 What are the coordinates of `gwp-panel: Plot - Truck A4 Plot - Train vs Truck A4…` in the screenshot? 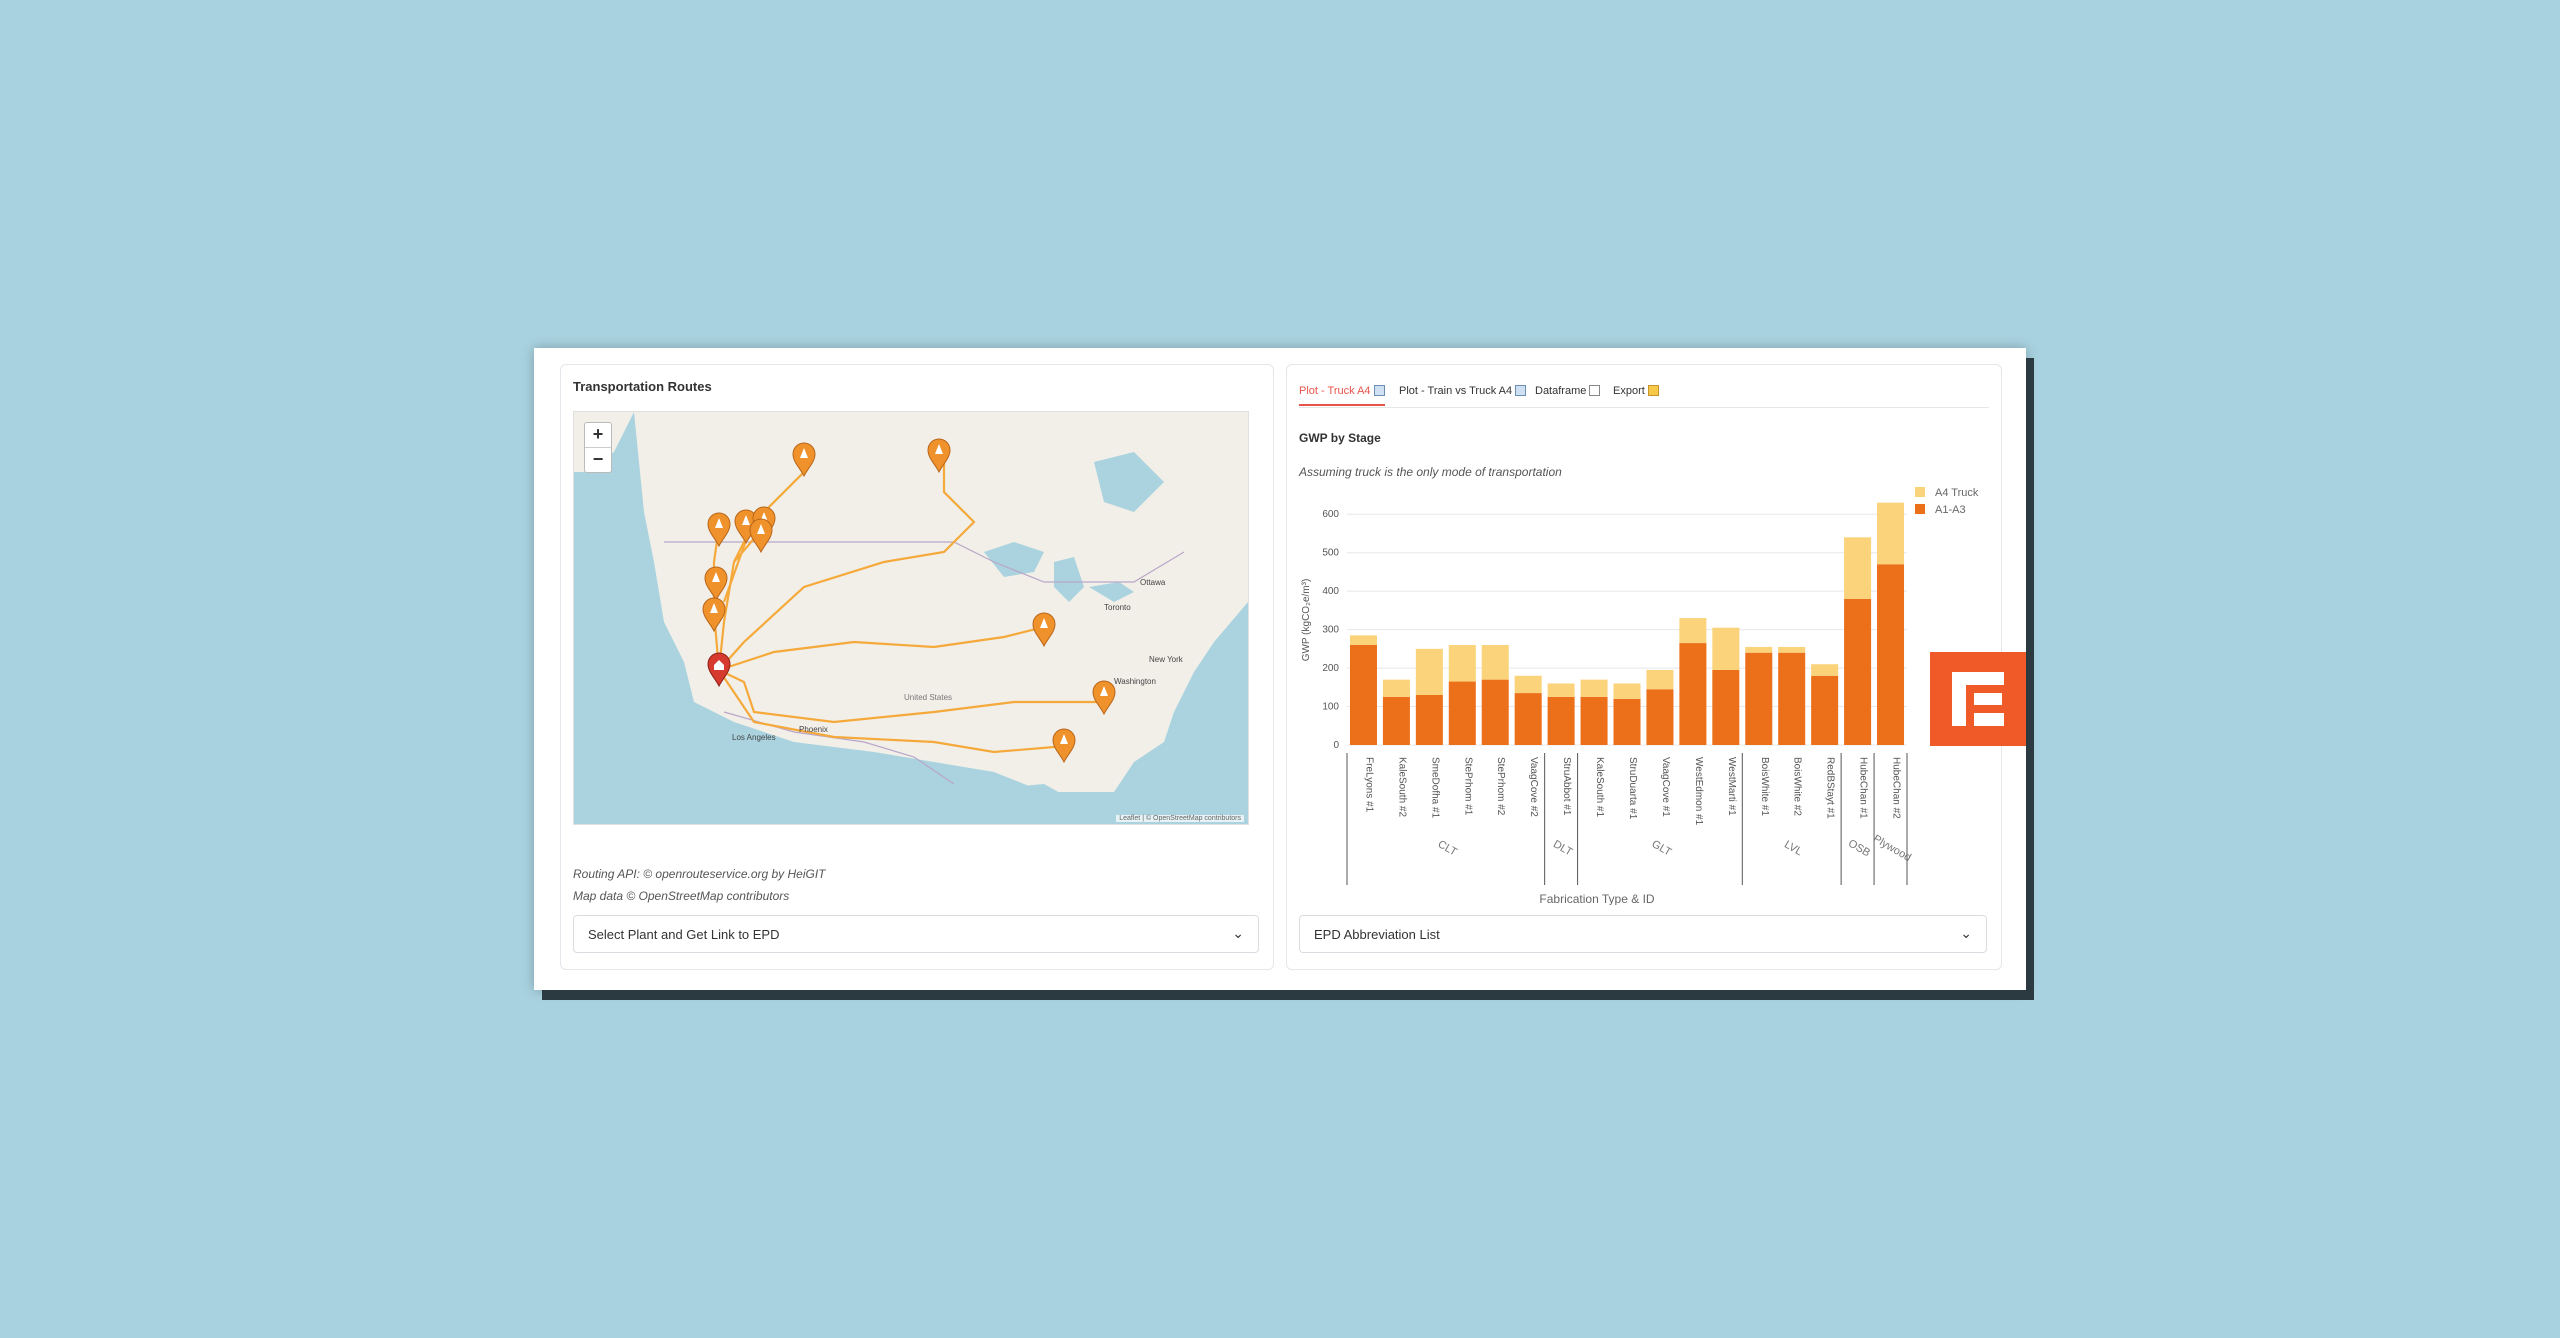 It's located at (1644, 667).